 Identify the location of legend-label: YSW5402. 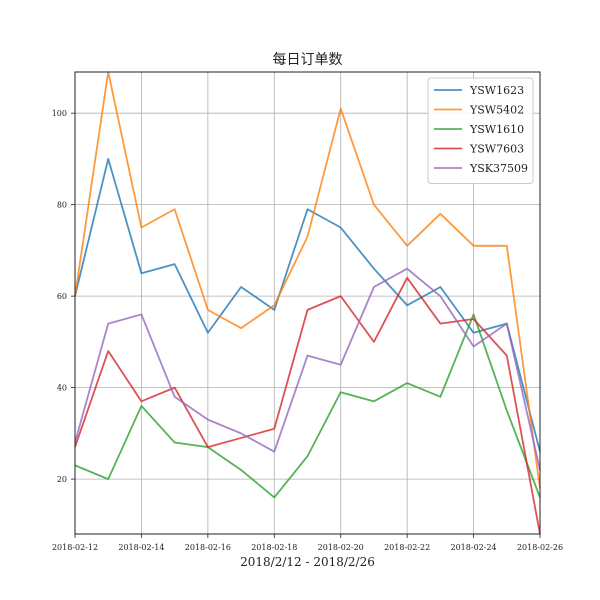
(496, 110).